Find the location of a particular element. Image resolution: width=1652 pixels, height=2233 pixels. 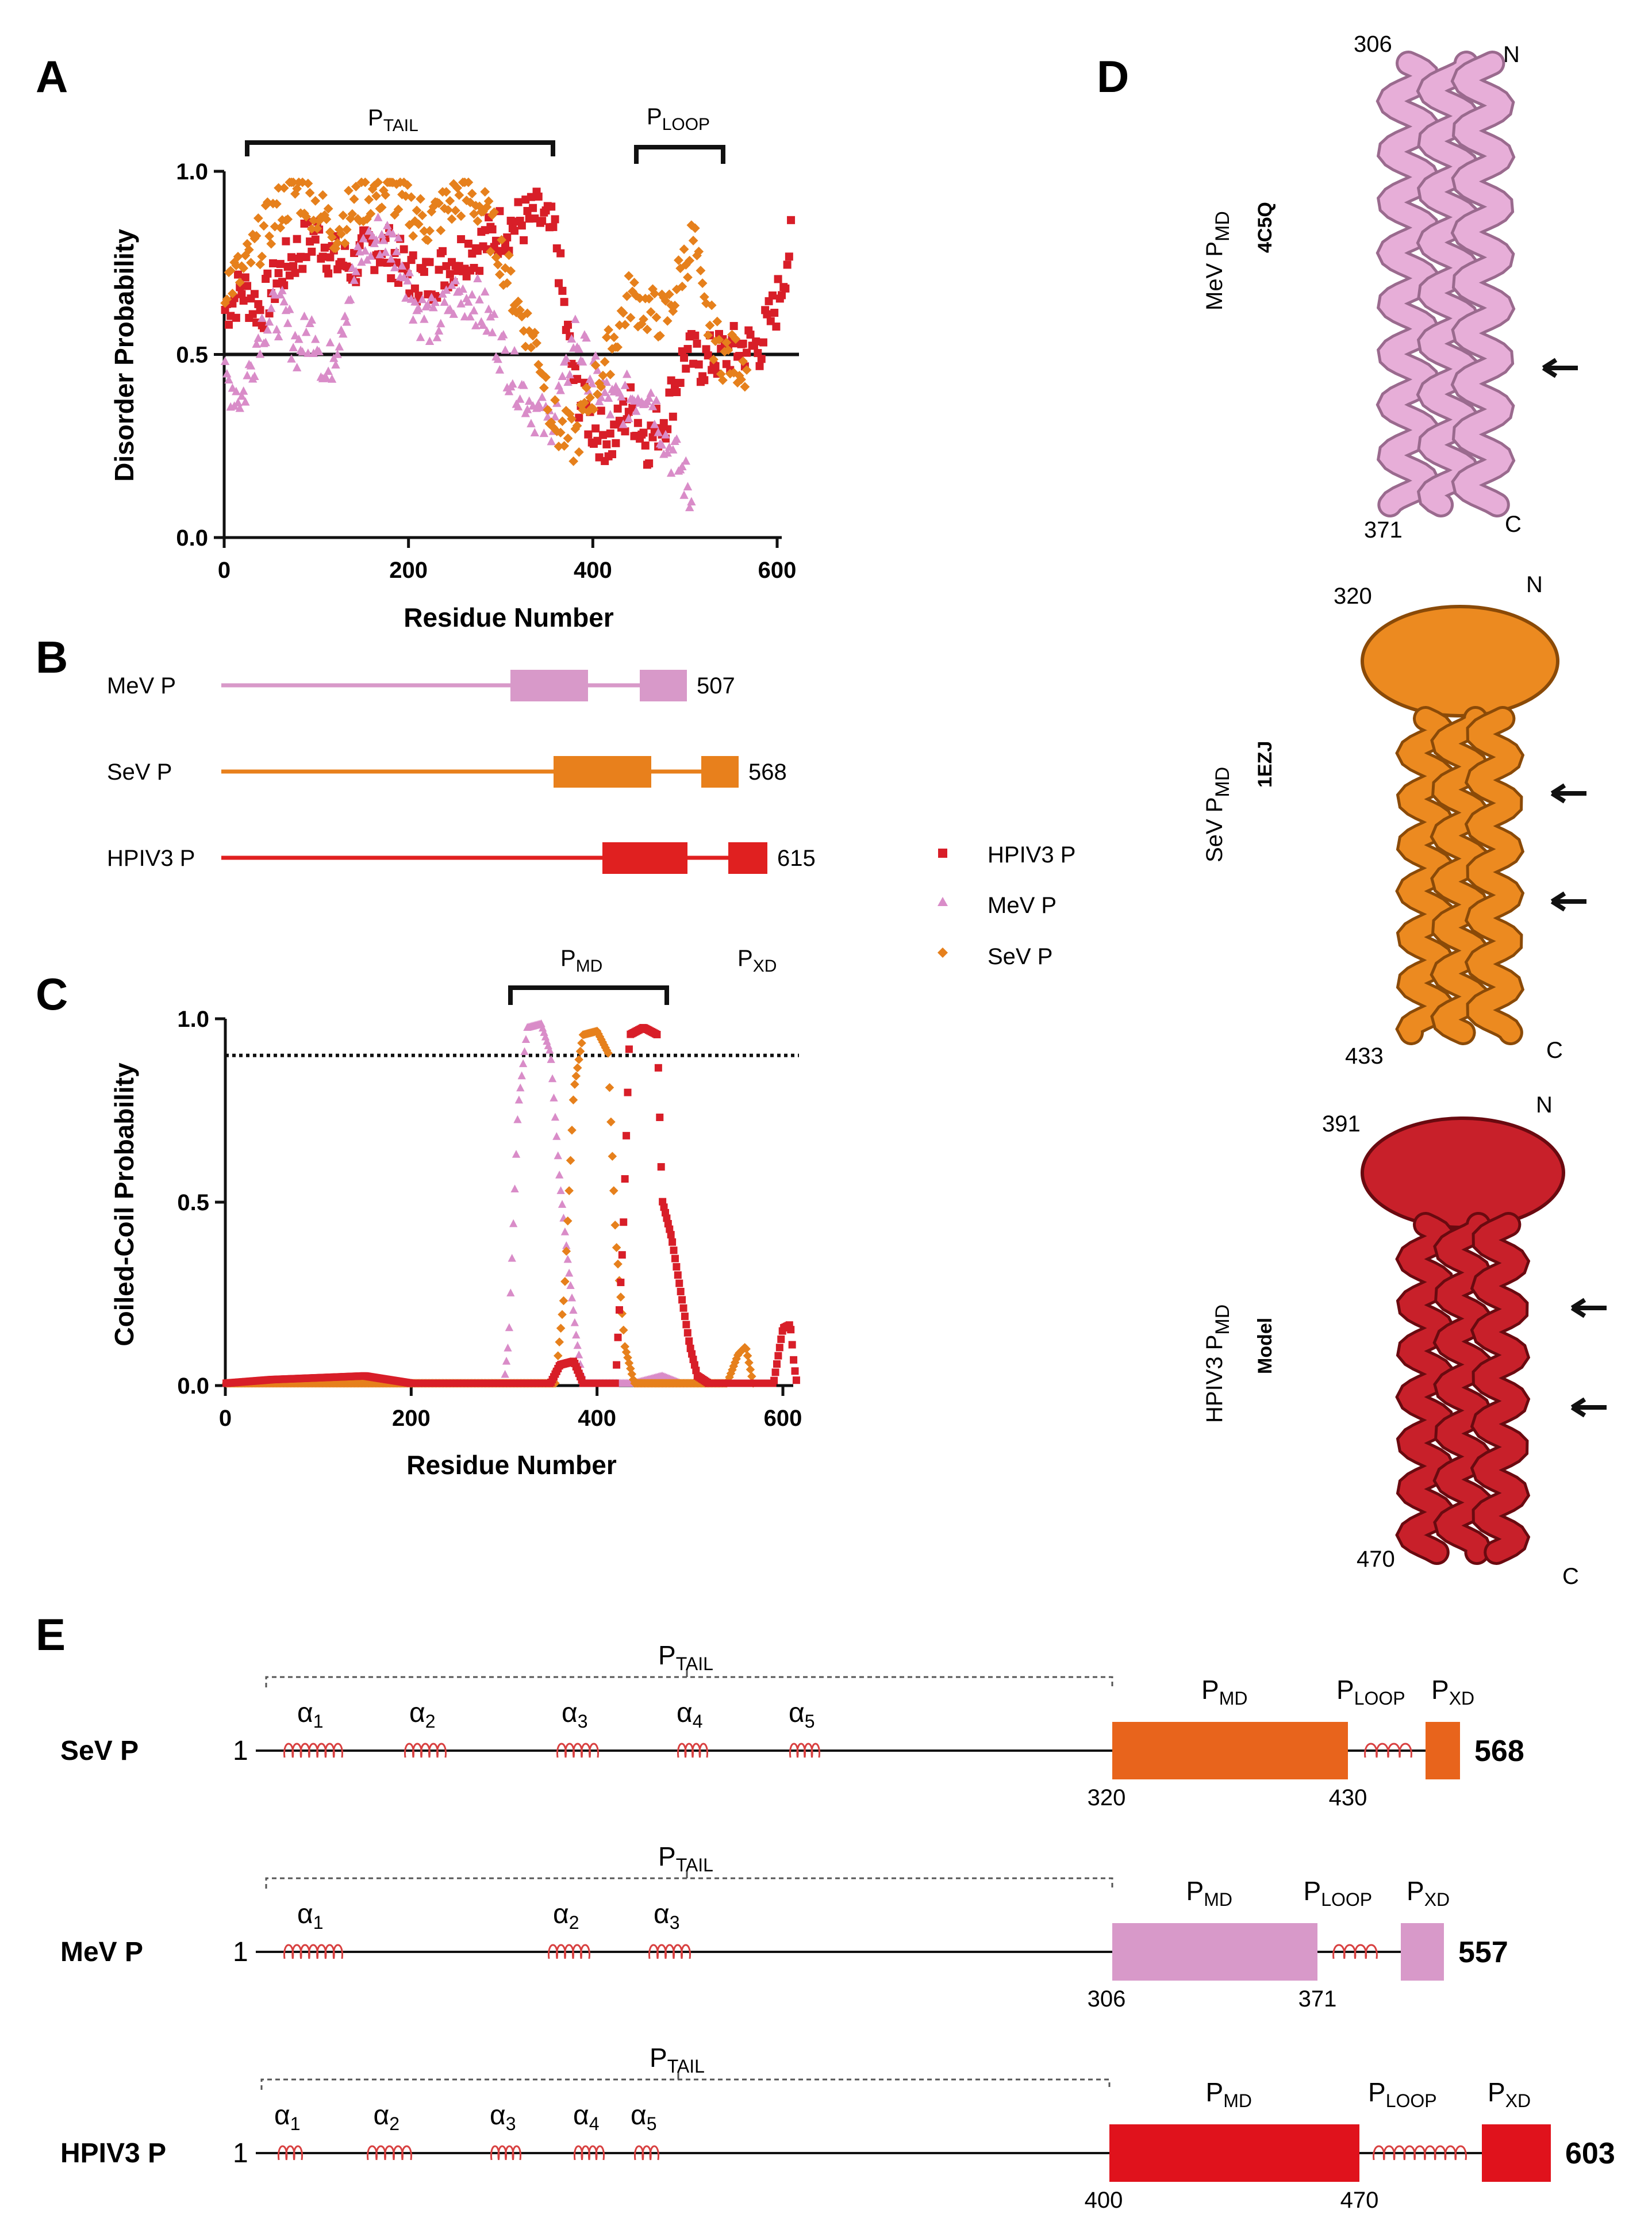

tail-label-p: P is located at coordinates (658, 2058).